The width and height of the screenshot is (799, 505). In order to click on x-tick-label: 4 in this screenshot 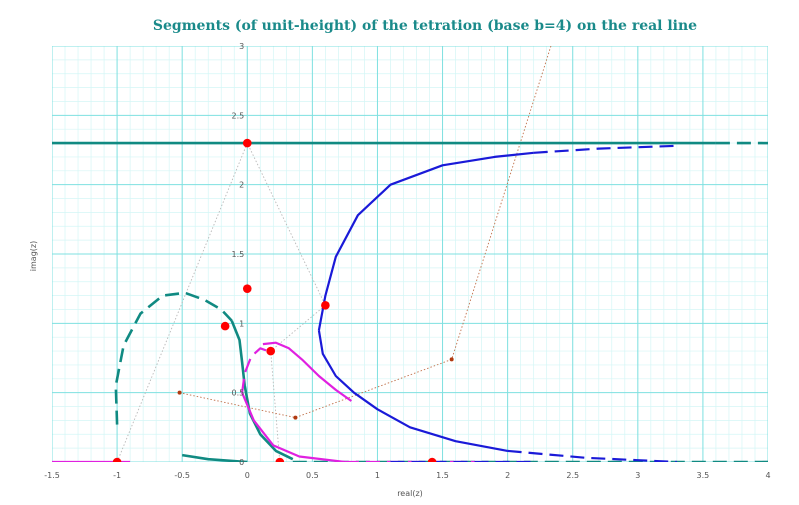, I will do `click(767, 475)`.